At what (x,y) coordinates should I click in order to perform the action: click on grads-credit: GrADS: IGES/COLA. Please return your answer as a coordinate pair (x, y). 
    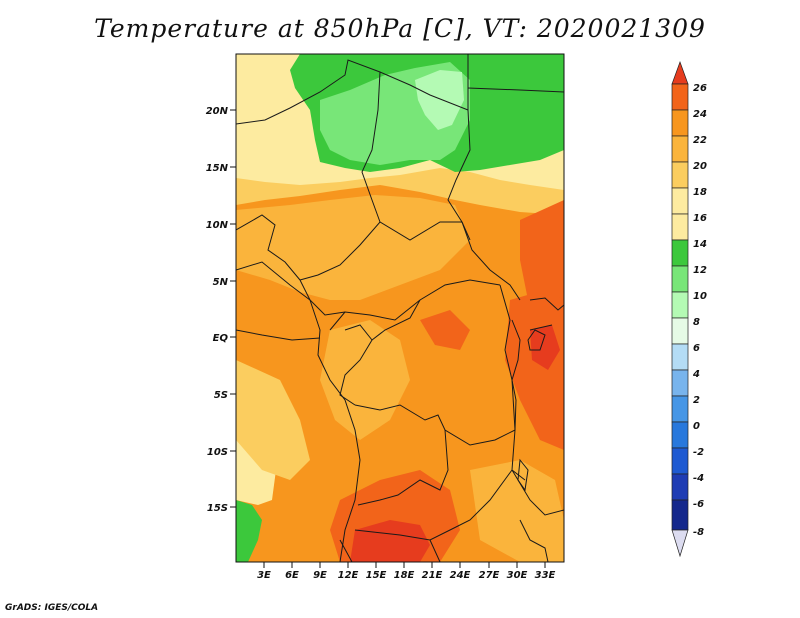
    Looking at the image, I should click on (52, 608).